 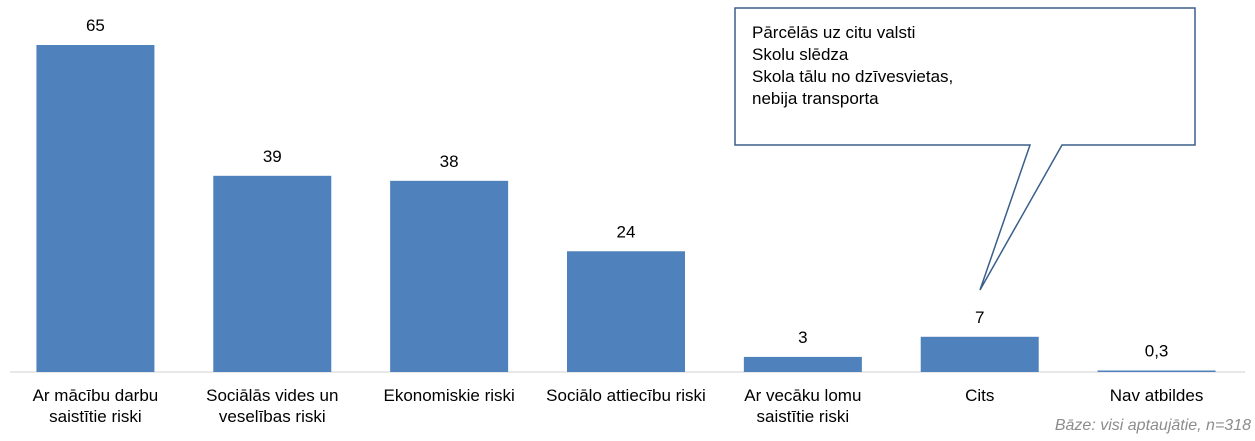 I want to click on x-tick-label: Nav atbildes, so click(x=1156, y=395).